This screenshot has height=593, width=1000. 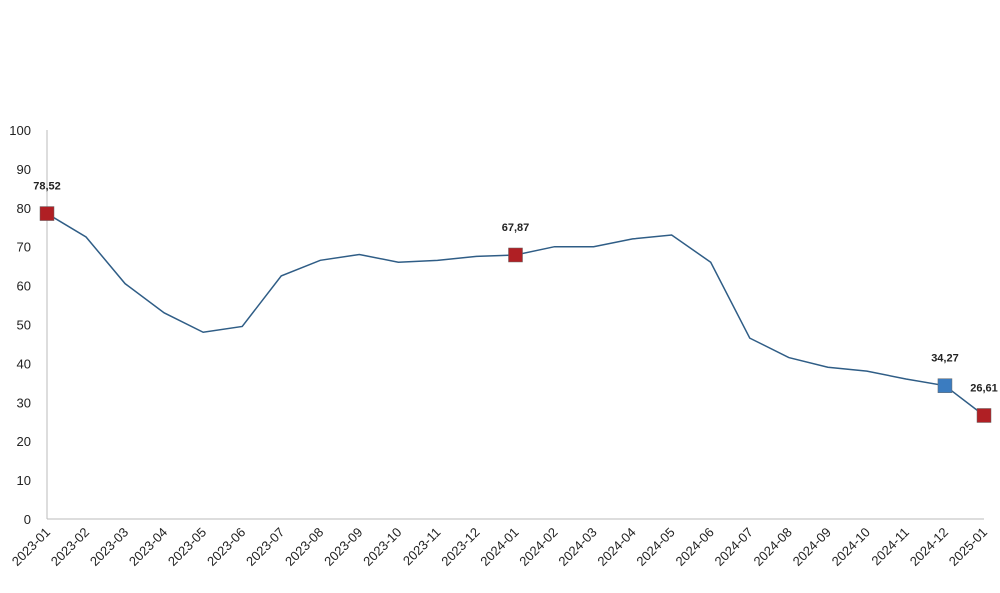 What do you see at coordinates (616, 547) in the screenshot?
I see `x-tick-label: 2024-04` at bounding box center [616, 547].